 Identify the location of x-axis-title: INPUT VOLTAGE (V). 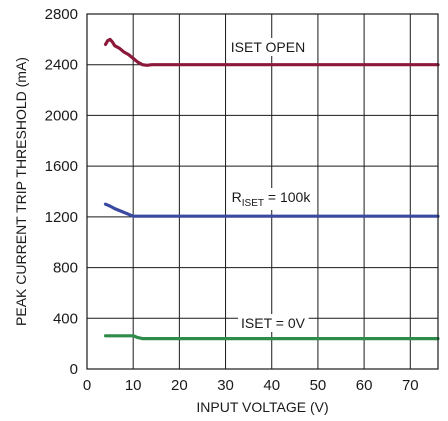
(262, 407).